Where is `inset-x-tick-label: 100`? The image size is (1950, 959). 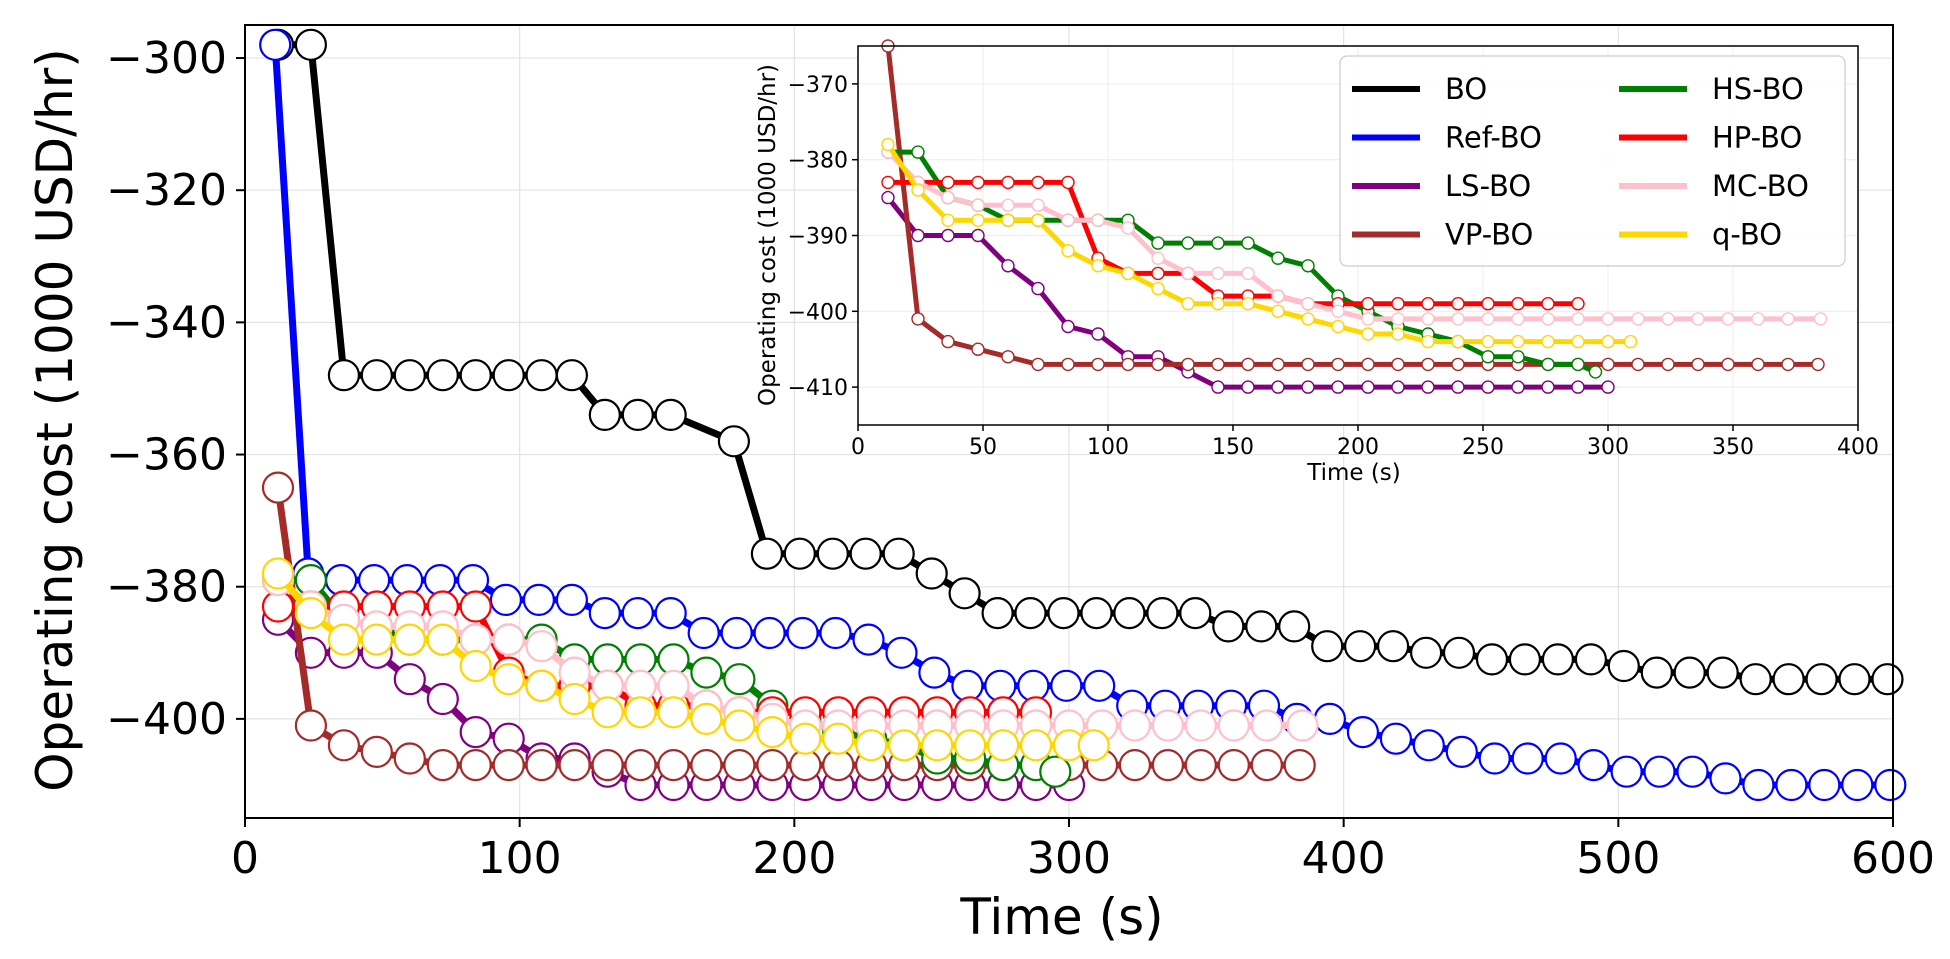 inset-x-tick-label: 100 is located at coordinates (1108, 447).